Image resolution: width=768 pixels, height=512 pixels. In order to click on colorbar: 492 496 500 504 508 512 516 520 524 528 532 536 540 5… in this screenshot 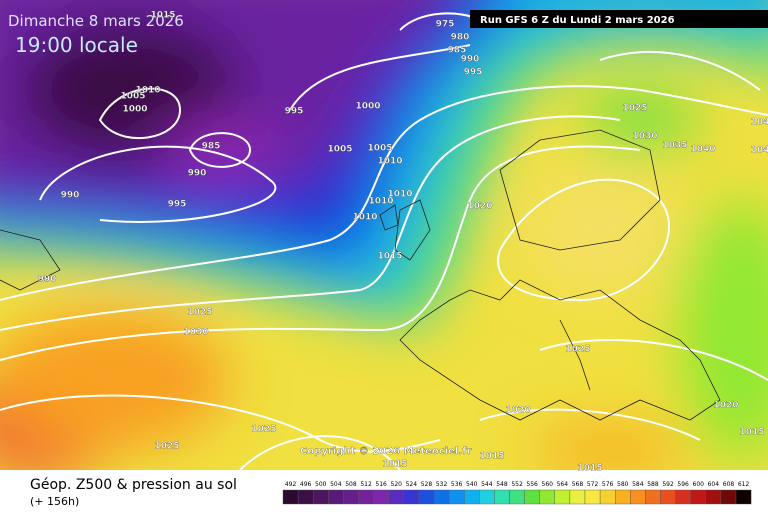, I will do `click(517, 493)`.